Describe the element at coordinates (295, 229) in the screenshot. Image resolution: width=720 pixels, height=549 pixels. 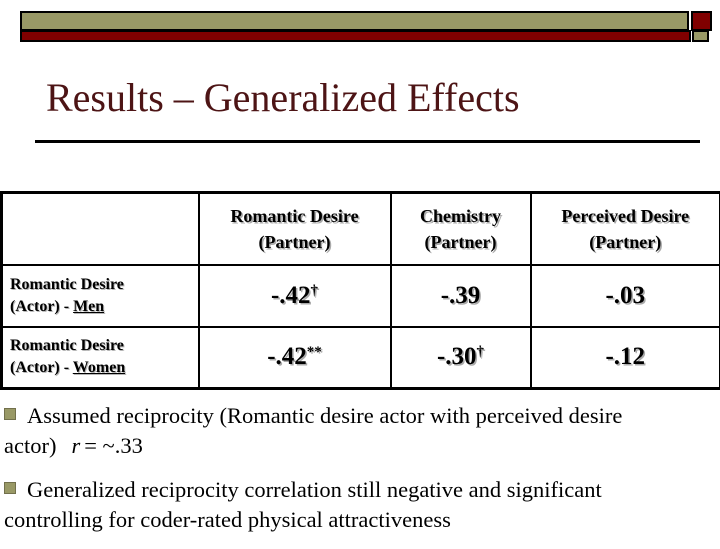
I see `col-header-romantic-desire-partner: Romantic Desire (Partner)` at that location.